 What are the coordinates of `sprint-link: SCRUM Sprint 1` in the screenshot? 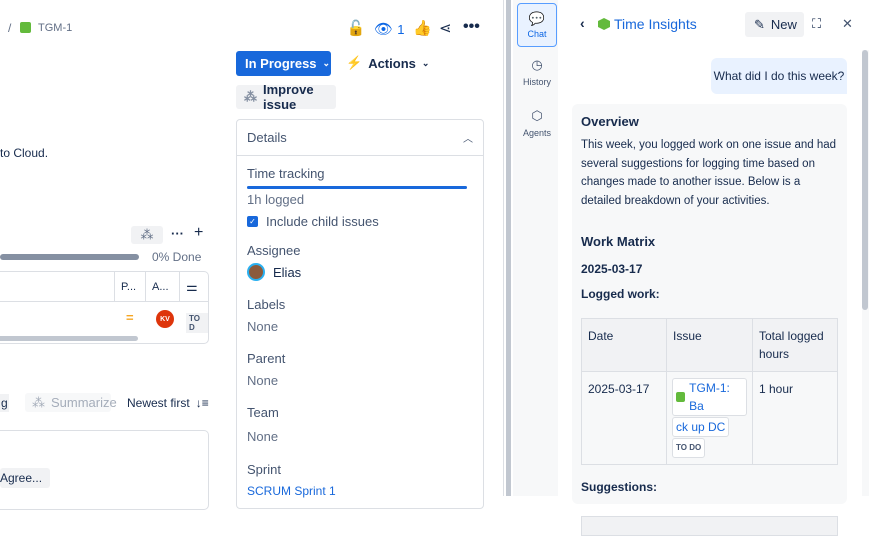 It's located at (291, 491).